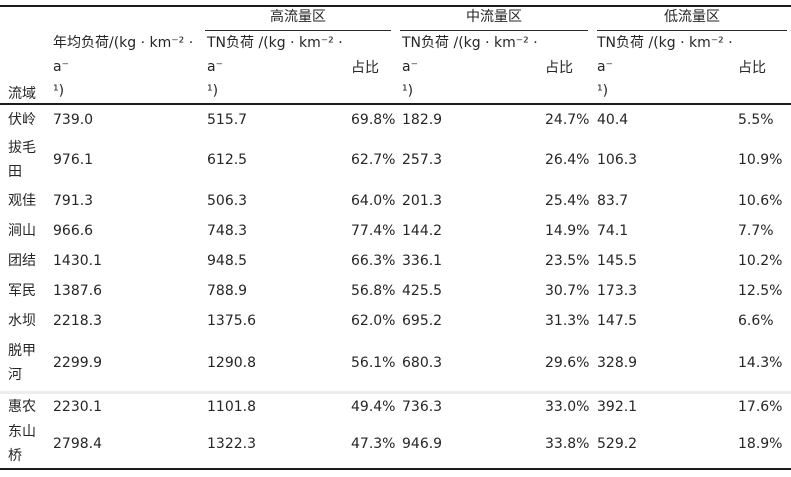  I want to click on low-tn-cell: 145.5, so click(617, 261).